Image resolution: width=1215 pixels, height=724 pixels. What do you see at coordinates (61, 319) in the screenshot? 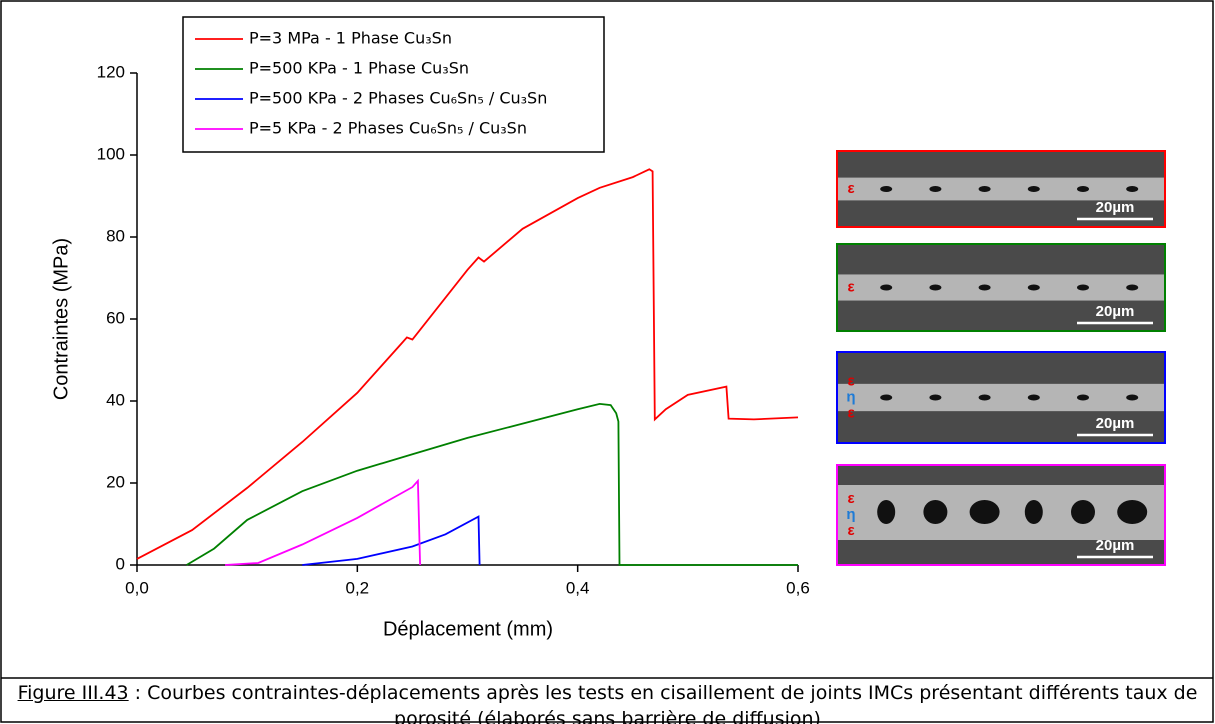
I see `y-axis-label: Contraintes (MPa)` at bounding box center [61, 319].